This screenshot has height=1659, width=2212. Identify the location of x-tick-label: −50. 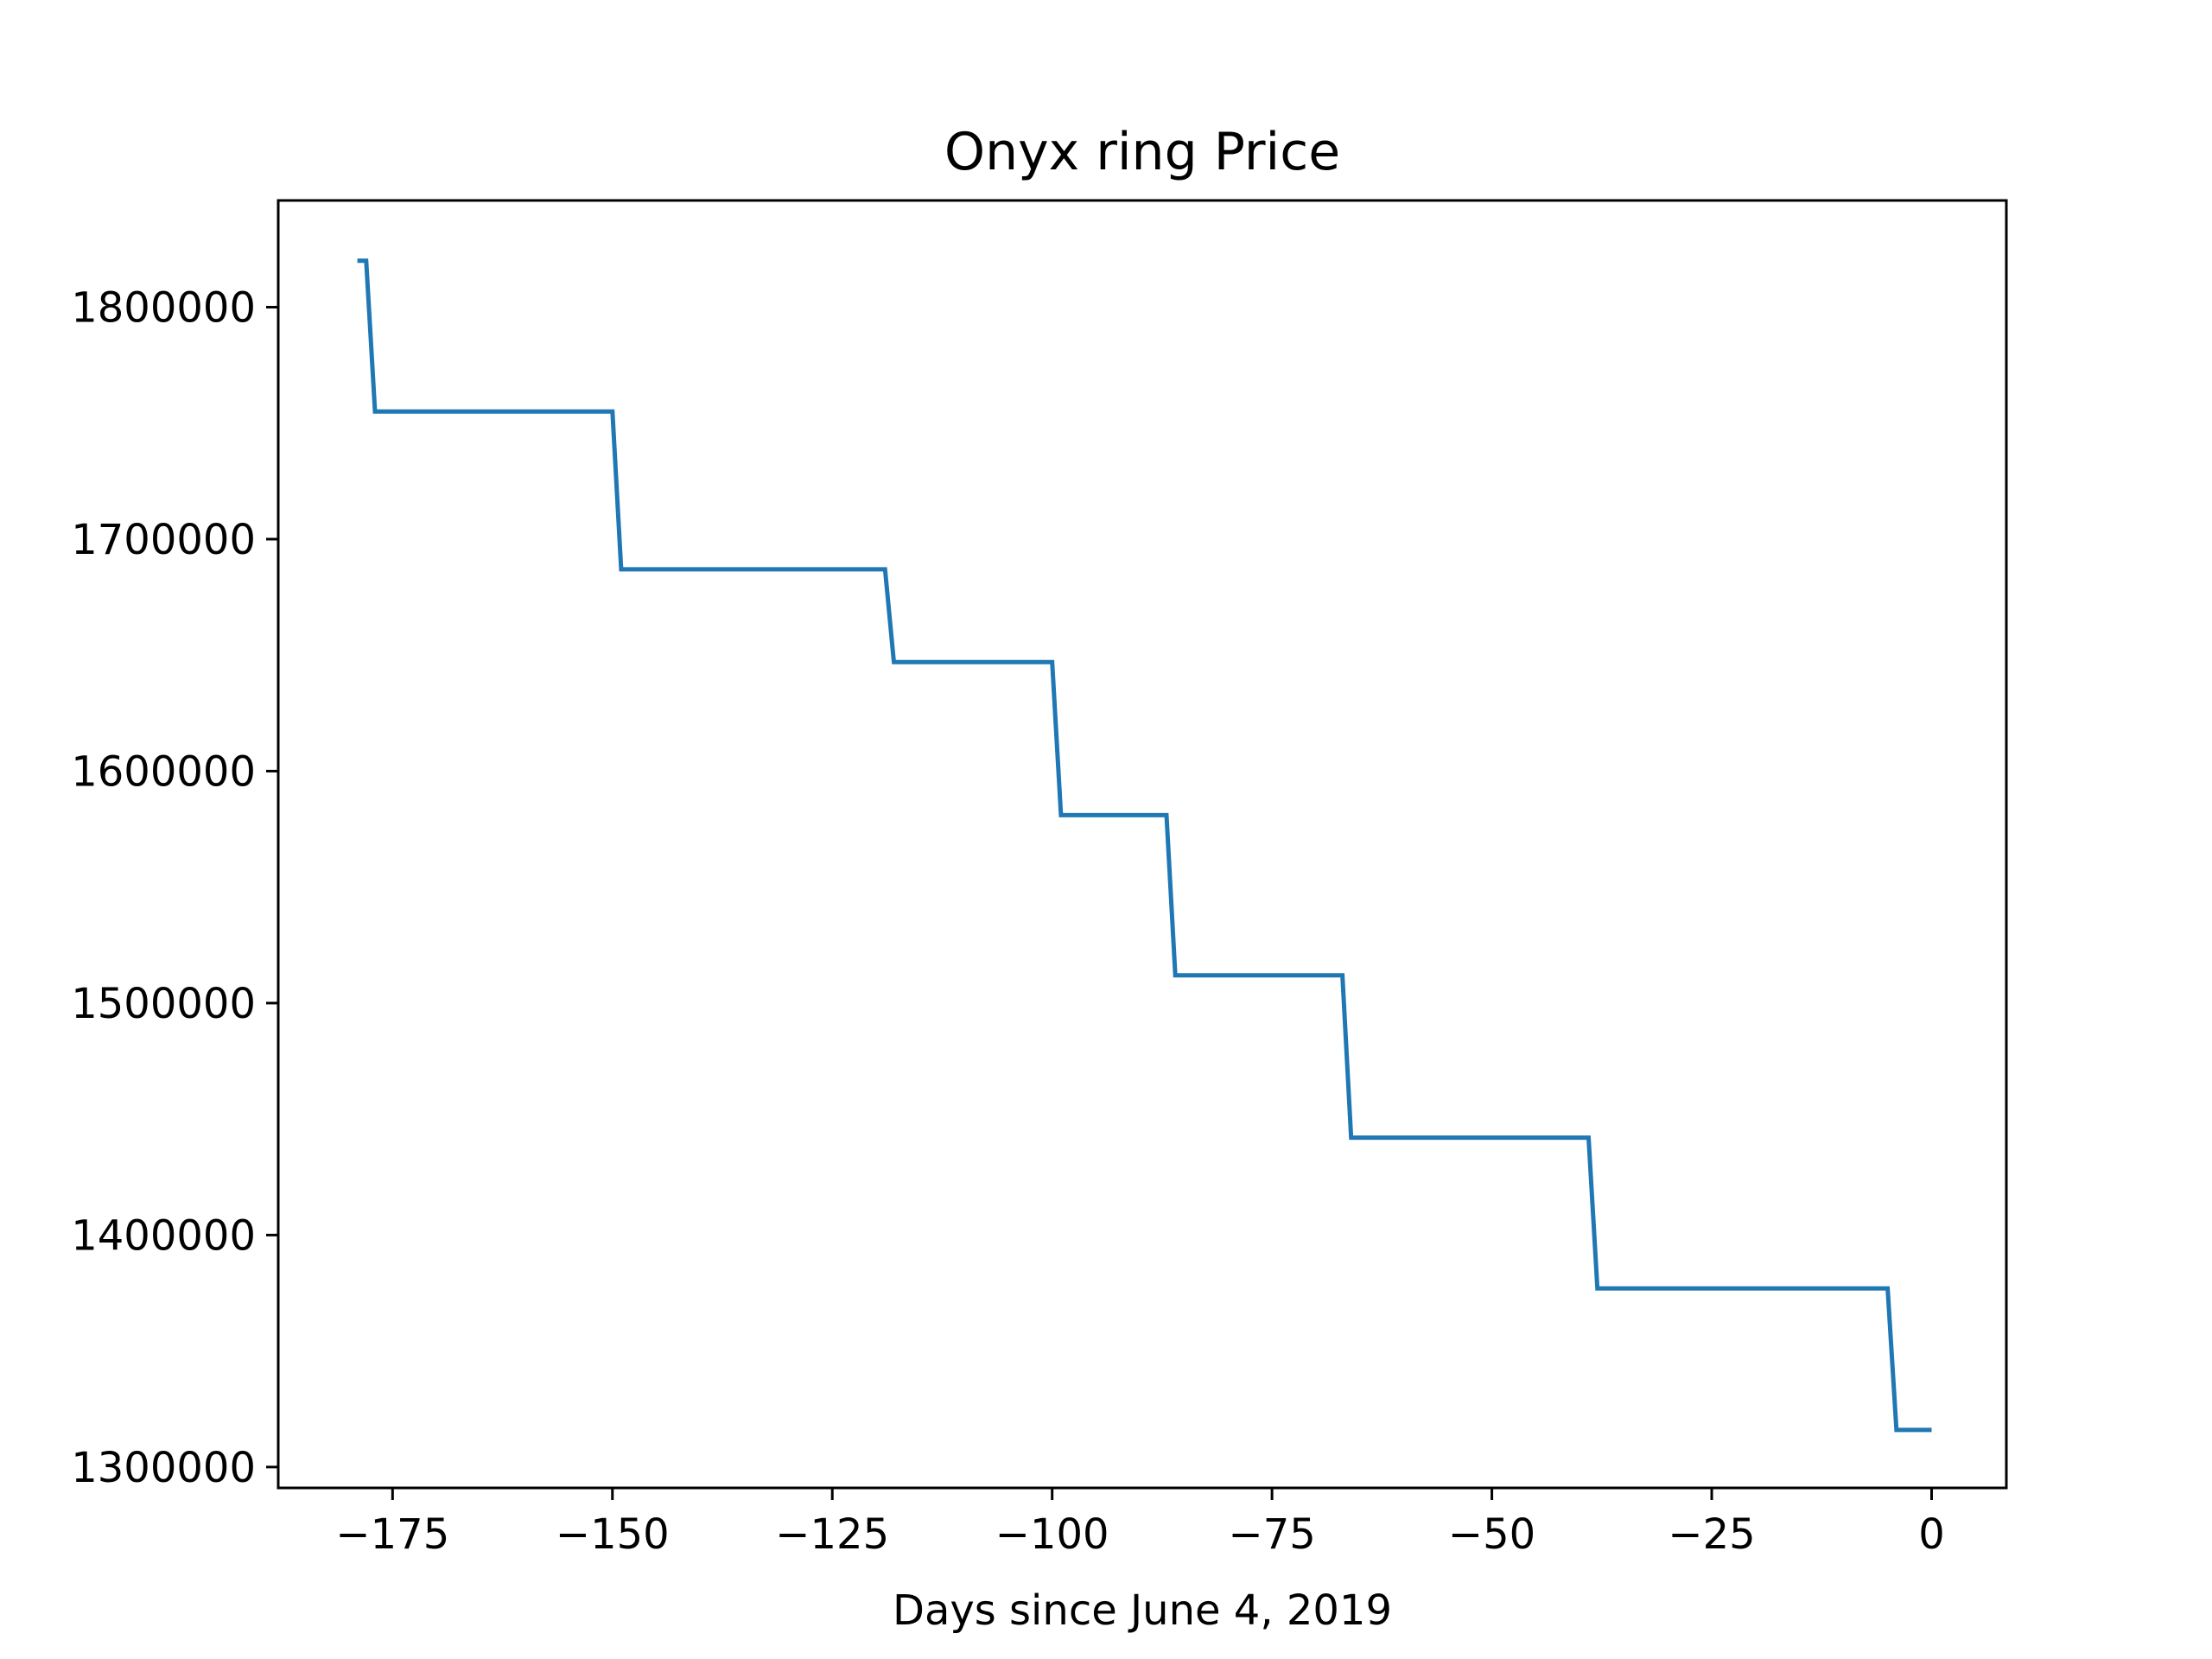
(1491, 1534).